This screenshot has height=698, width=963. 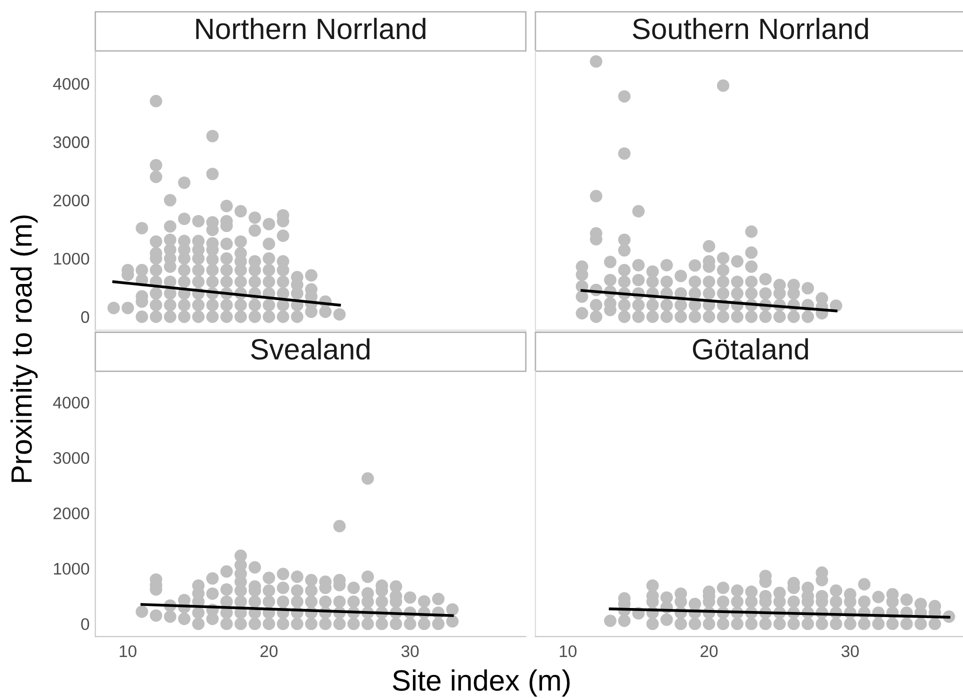 What do you see at coordinates (310, 349) in the screenshot?
I see `chart-title: Svealand` at bounding box center [310, 349].